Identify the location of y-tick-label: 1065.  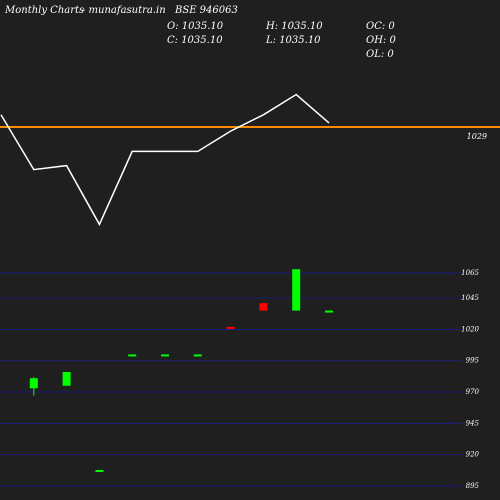
(470, 273).